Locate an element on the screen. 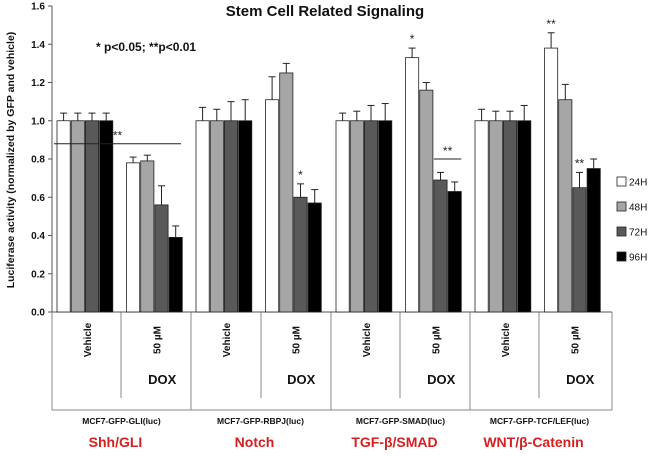  pathway-label: TGF-β/SMAD is located at coordinates (394, 442).